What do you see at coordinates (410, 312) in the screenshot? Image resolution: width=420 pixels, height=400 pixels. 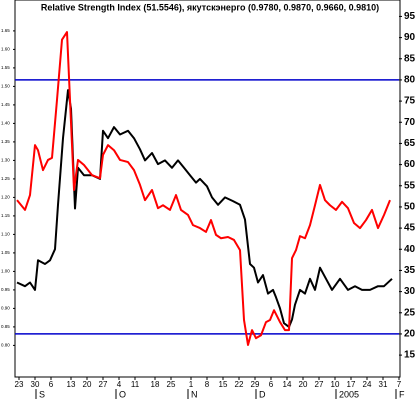 I see `y2-tick-label: 25` at bounding box center [410, 312].